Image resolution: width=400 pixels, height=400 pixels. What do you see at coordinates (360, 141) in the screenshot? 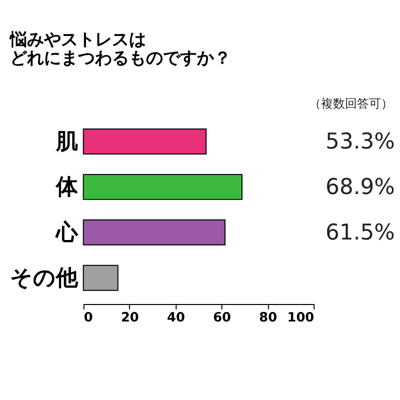
I see `data-label: 53.3%` at bounding box center [360, 141].